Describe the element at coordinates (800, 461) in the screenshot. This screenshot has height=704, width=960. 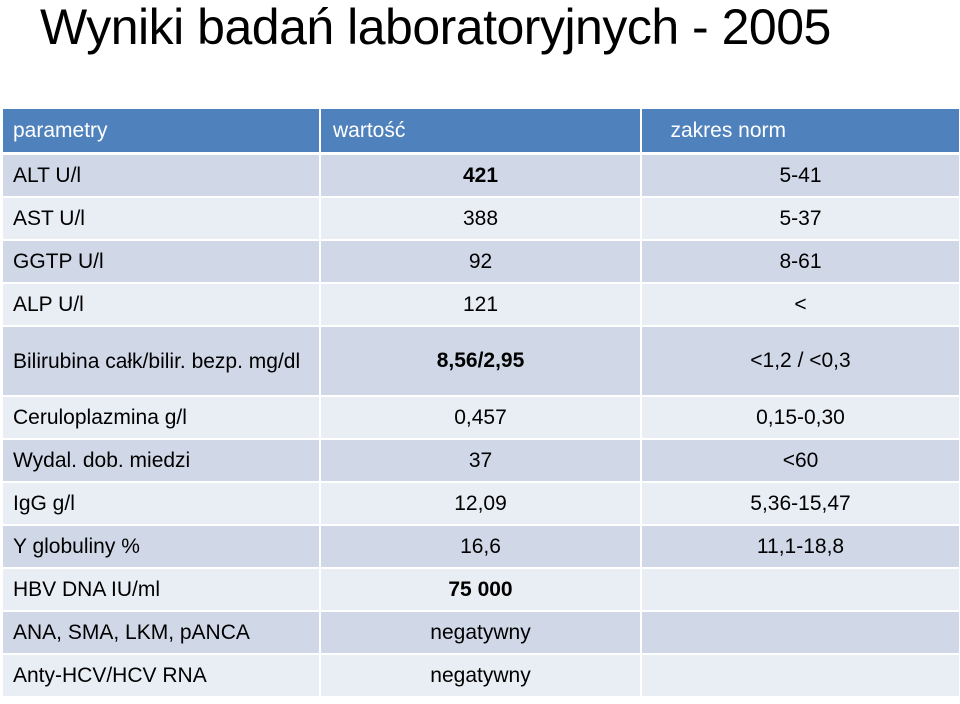
I see `range-cell: <60` at that location.